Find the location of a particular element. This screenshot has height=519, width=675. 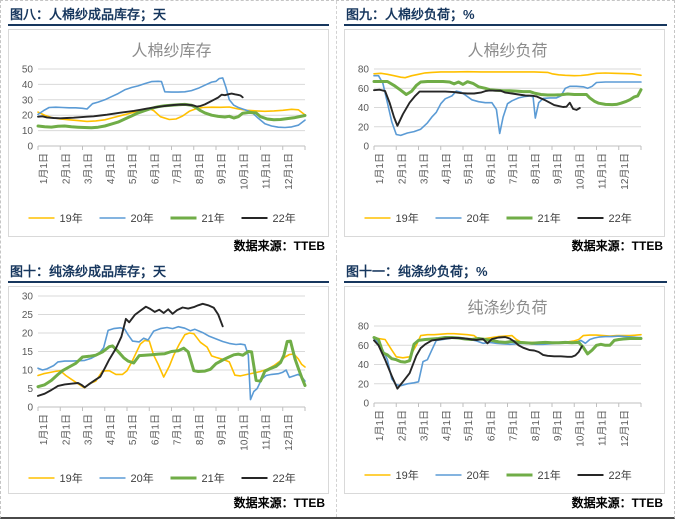

panel-header-text: 图九：人棉纱负荷；% is located at coordinates (410, 14).